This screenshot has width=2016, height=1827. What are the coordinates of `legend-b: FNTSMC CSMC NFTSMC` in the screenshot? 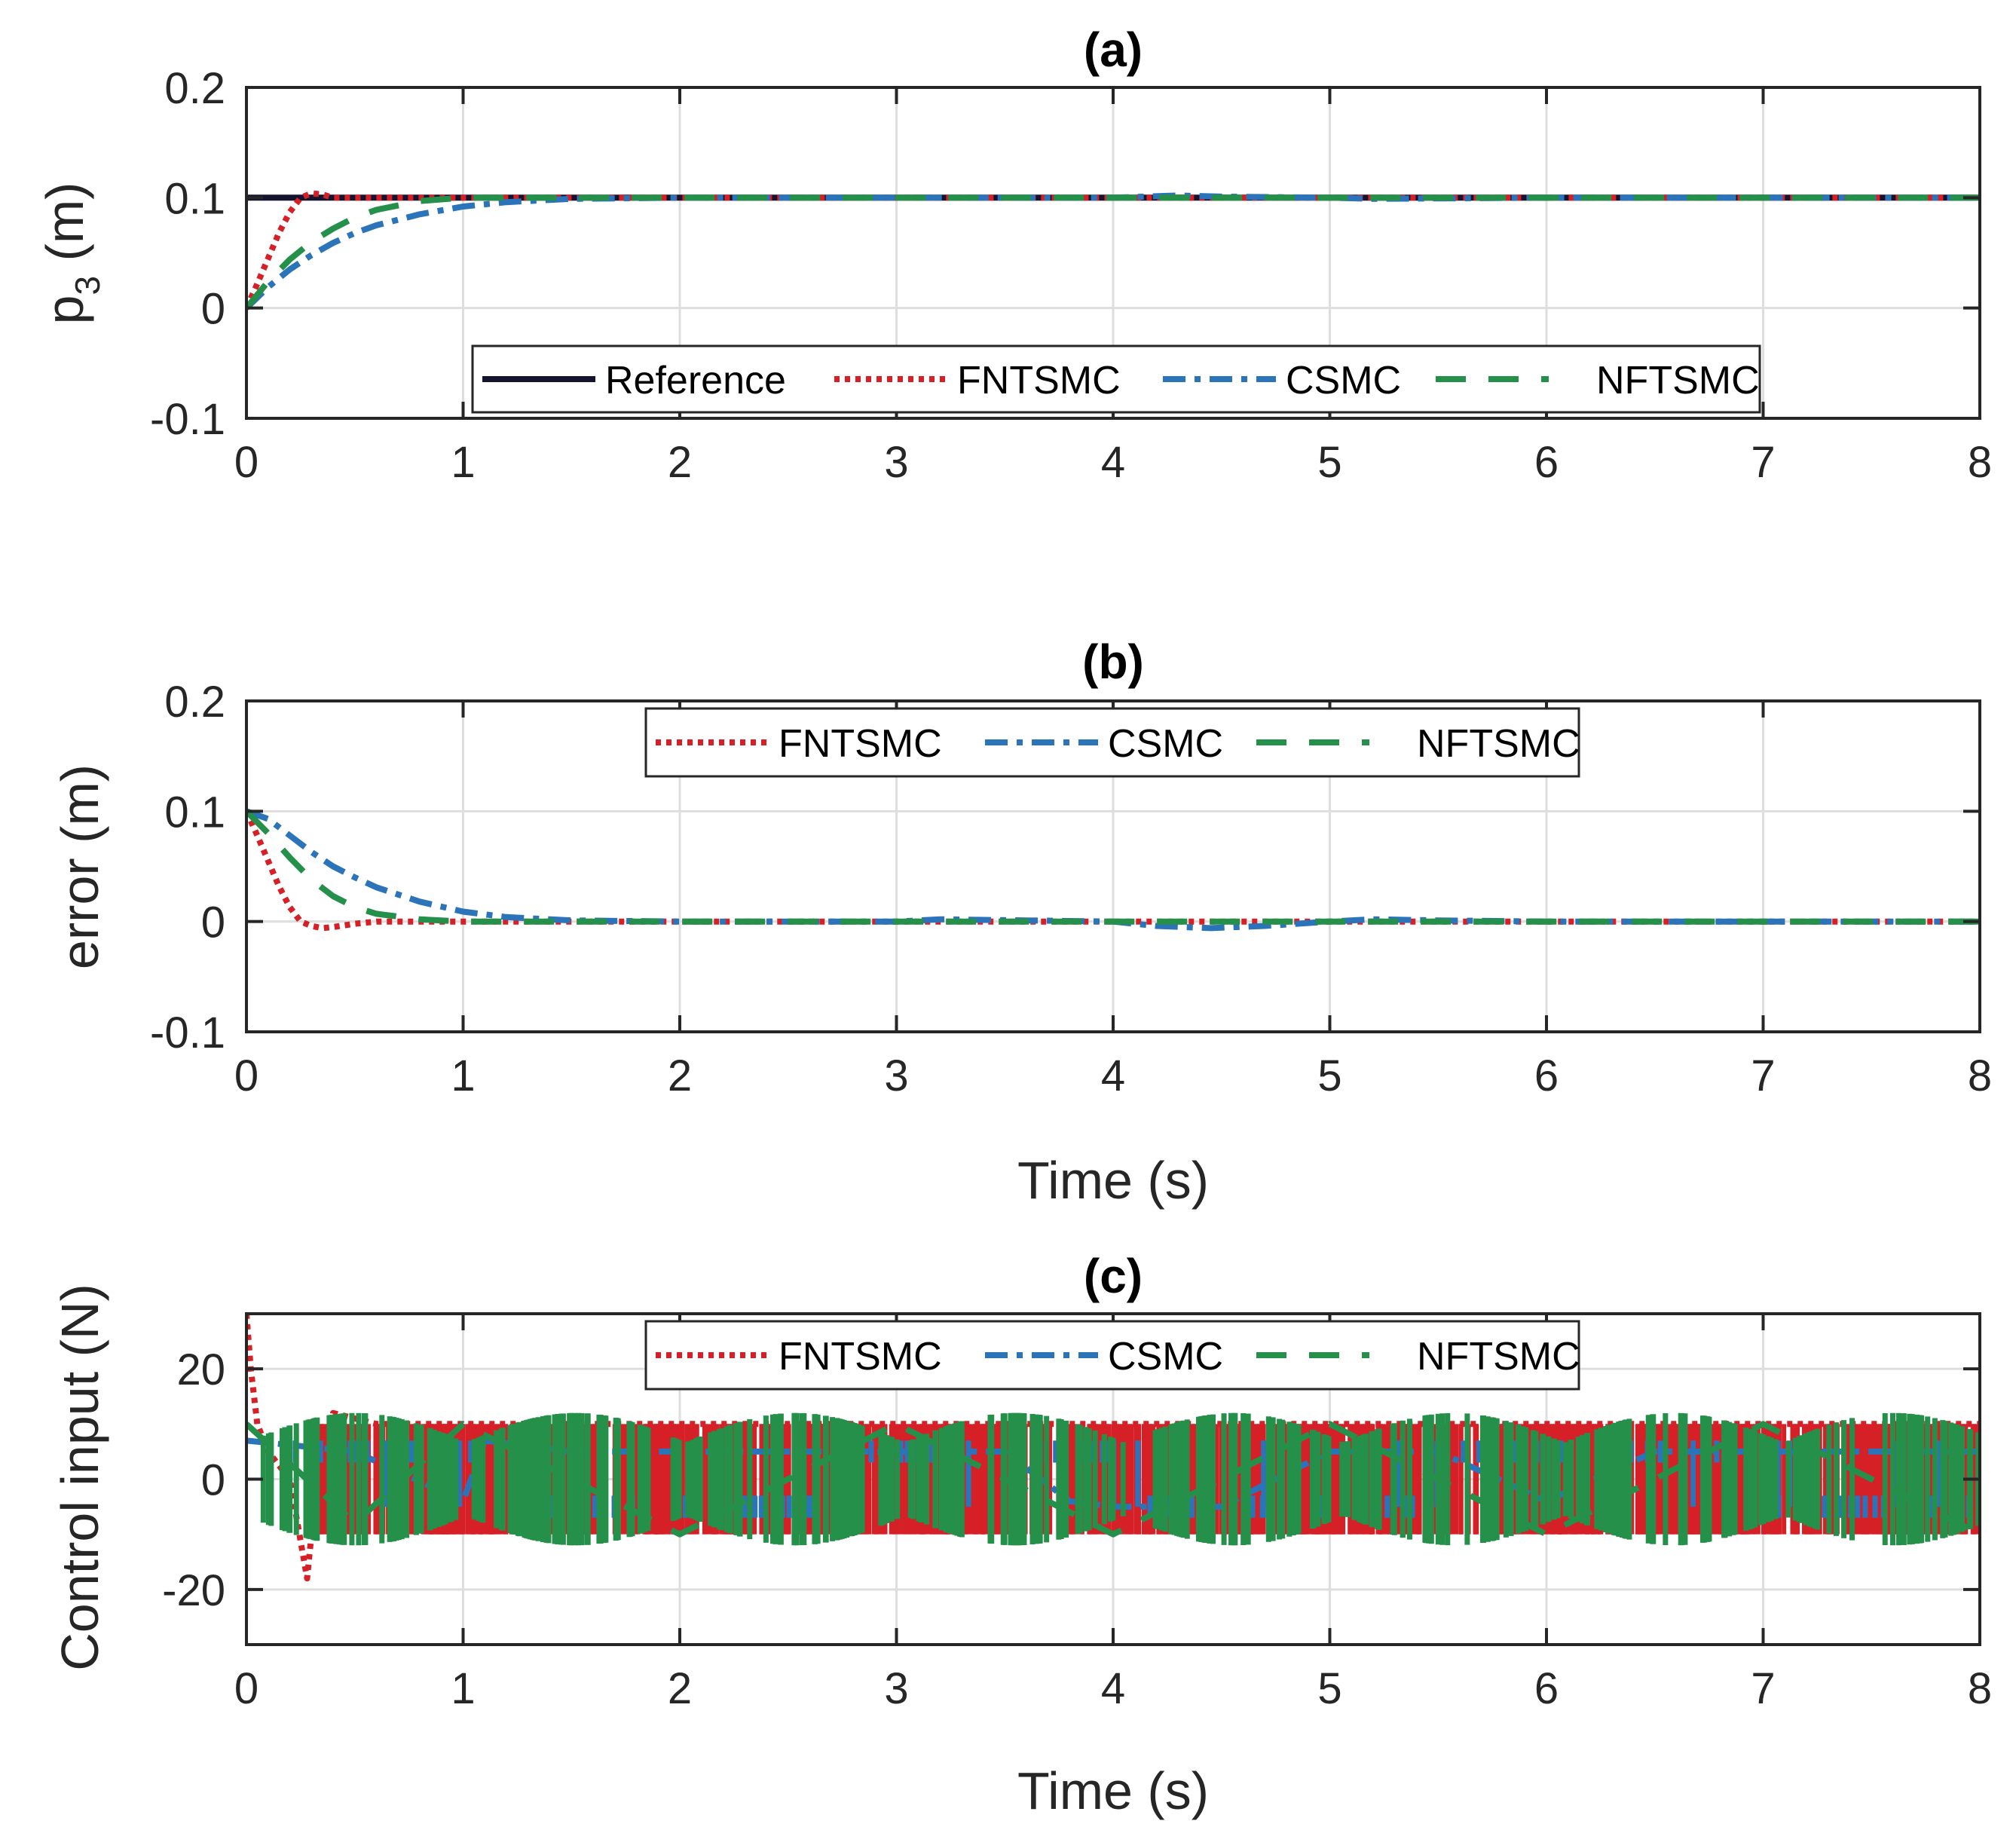 It's located at (1112, 742).